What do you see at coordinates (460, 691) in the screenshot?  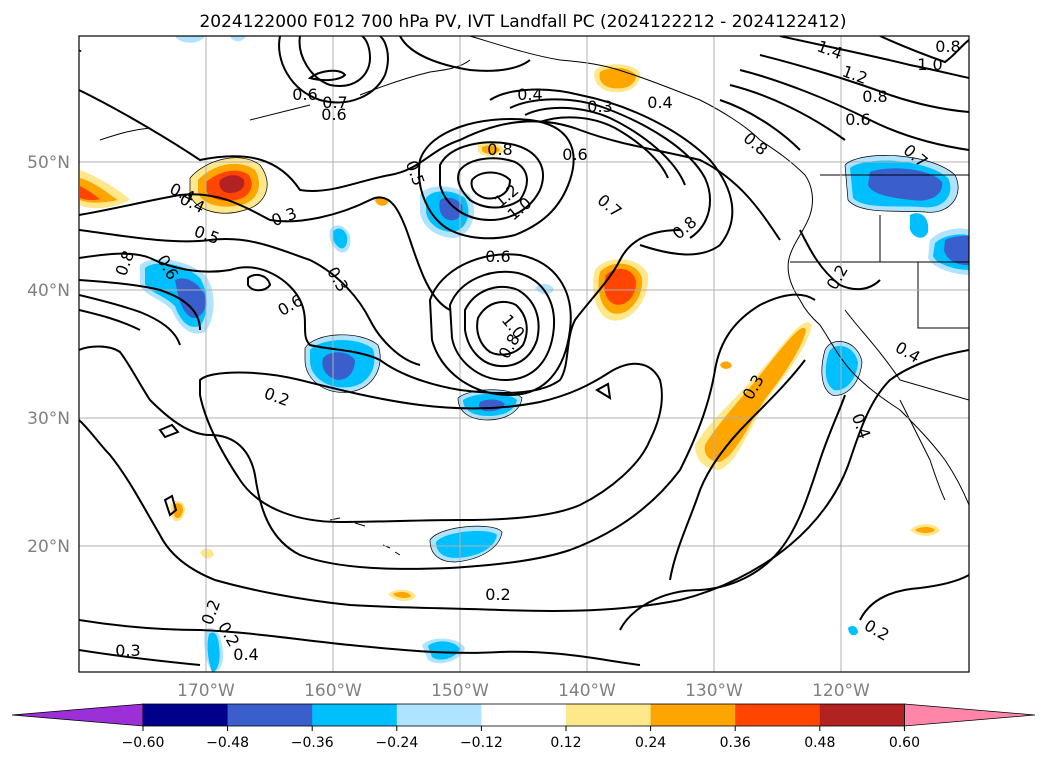 I see `lon-label-150w: 150°W` at bounding box center [460, 691].